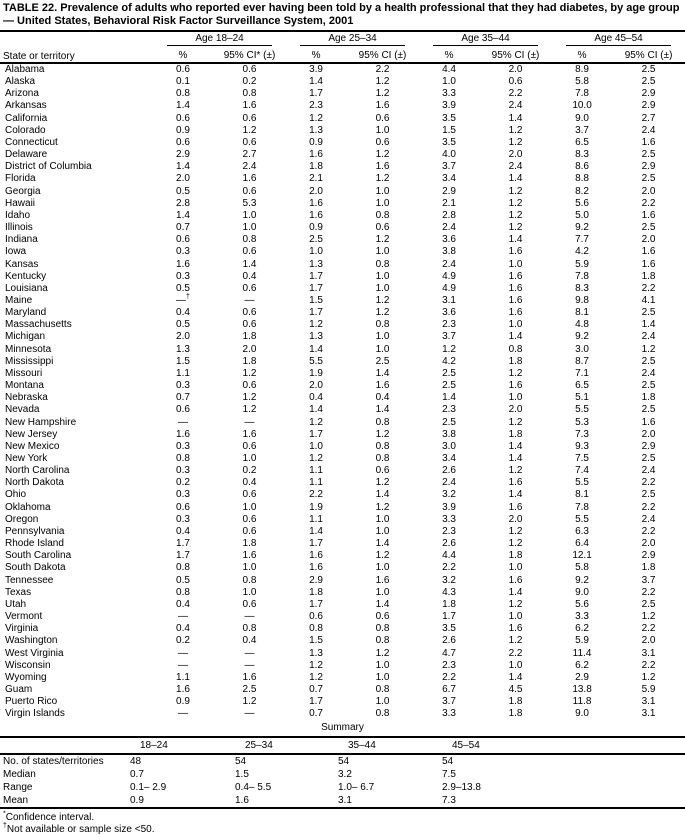 This screenshot has height=835, width=685. I want to click on value-cell: 0.3, so click(183, 276).